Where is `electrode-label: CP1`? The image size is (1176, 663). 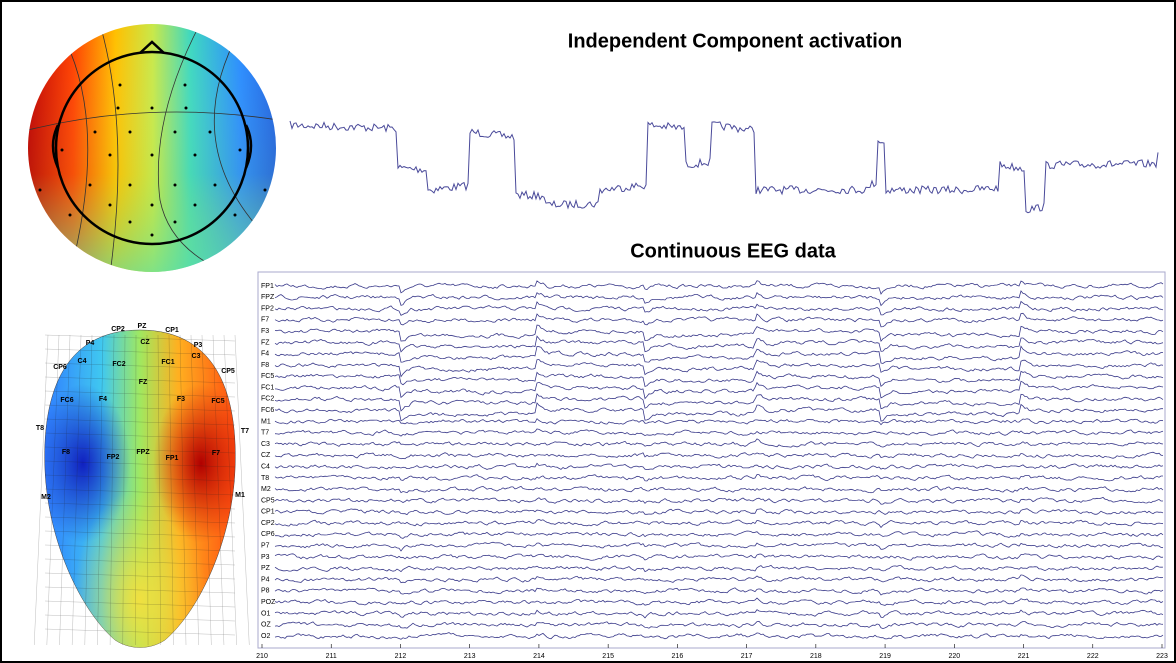 electrode-label: CP1 is located at coordinates (172, 330).